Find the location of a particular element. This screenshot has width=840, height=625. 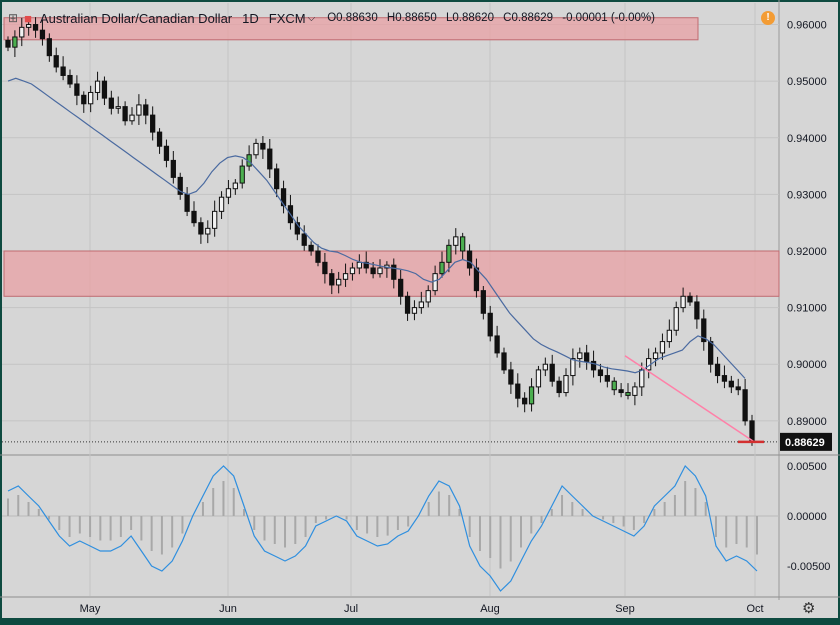

alert-icon: ! is located at coordinates (768, 18).